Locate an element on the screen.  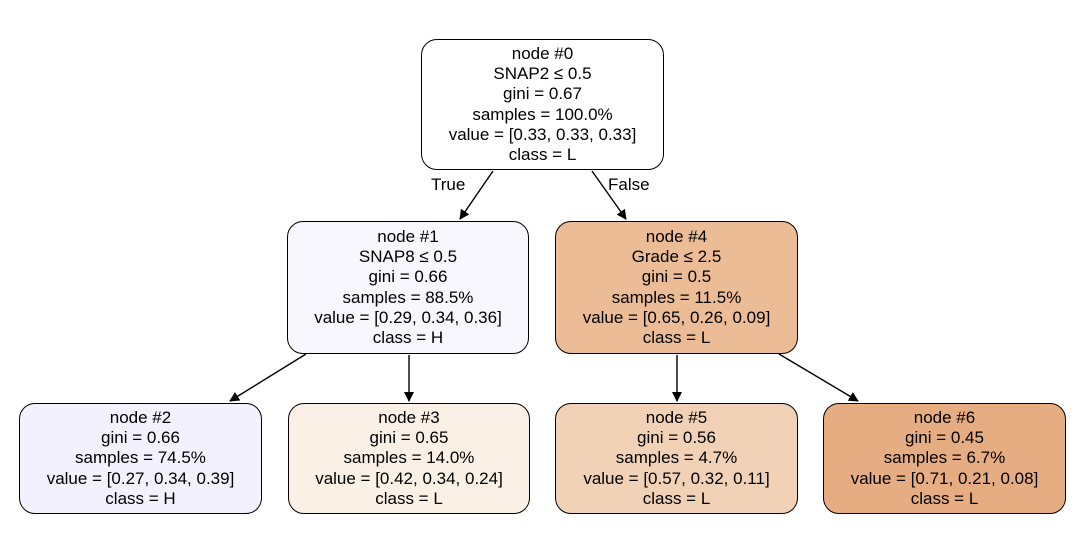
node-gini: gini = 0.65 is located at coordinates (409, 438).